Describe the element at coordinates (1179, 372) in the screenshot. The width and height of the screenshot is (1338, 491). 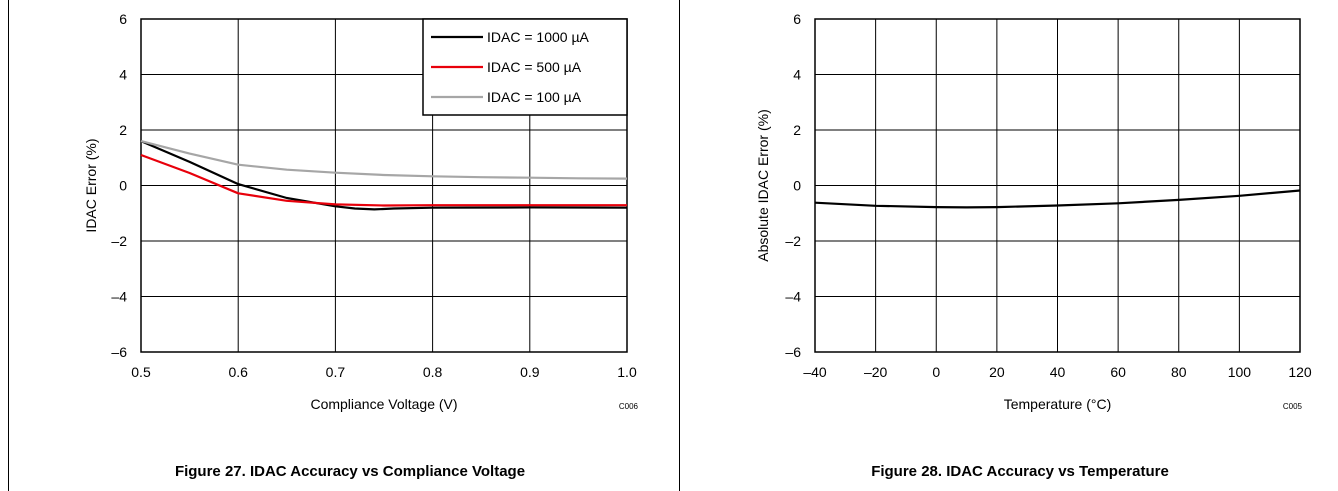
I see `x-tick-label: 80` at that location.